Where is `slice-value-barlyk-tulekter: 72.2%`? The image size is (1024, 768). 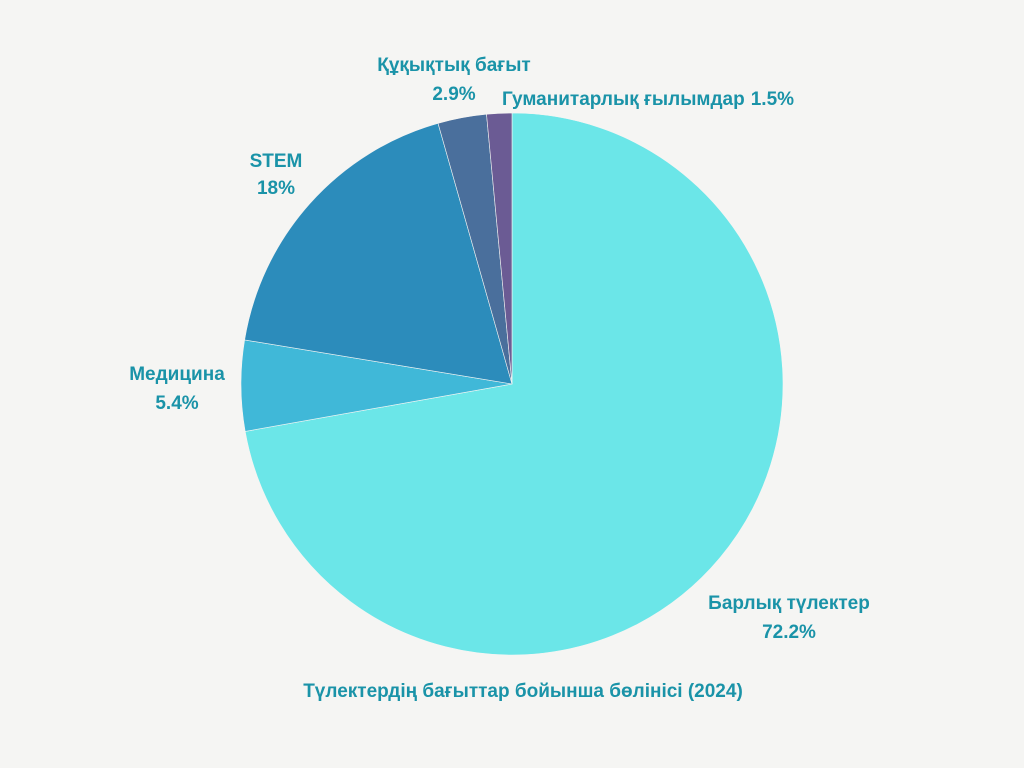 slice-value-barlyk-tulekter: 72.2% is located at coordinates (789, 632).